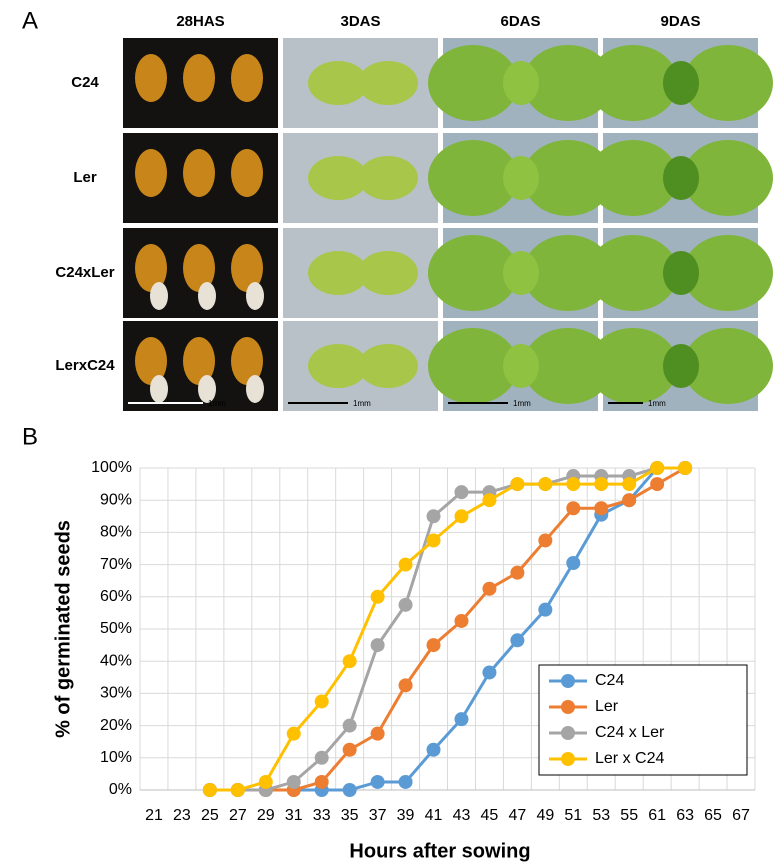 This screenshot has width=780, height=867. I want to click on panel-label: B, so click(30, 436).